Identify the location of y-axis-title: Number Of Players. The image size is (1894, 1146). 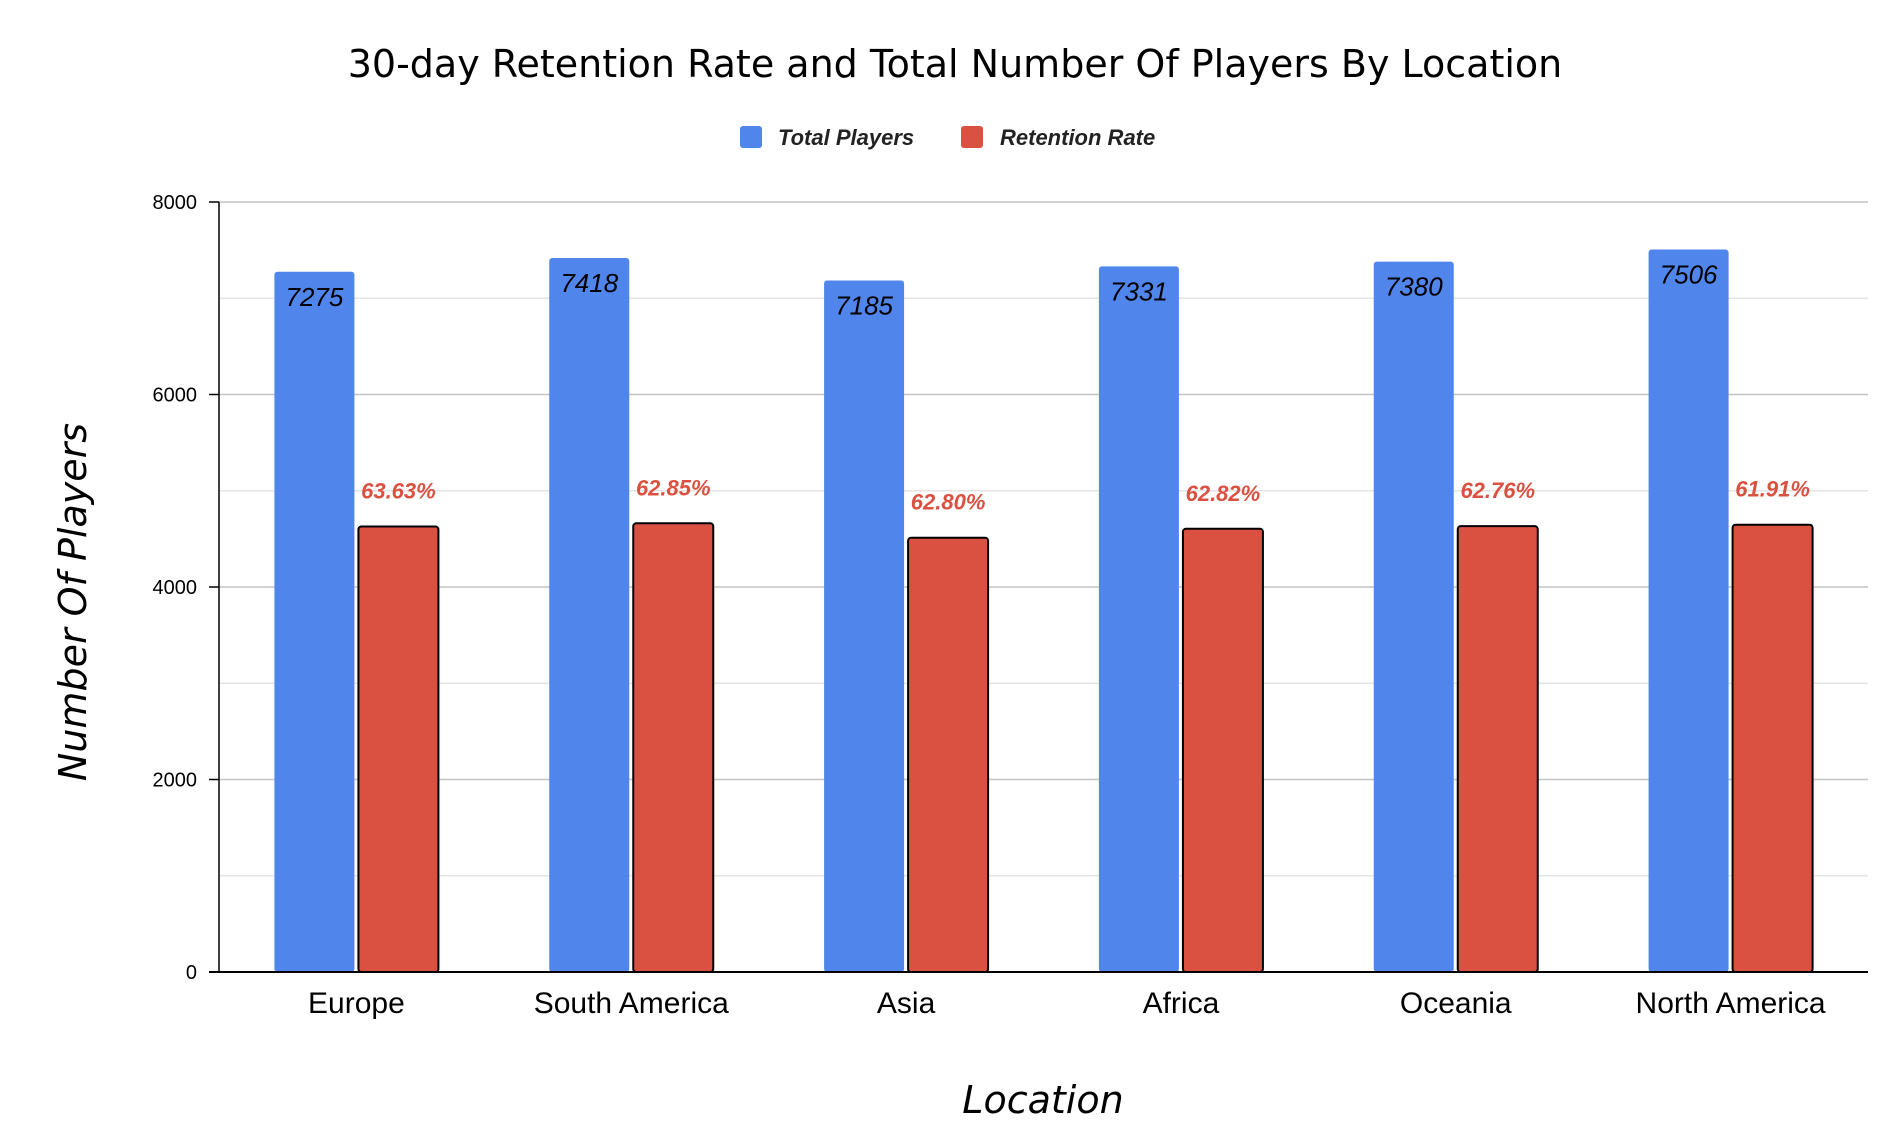
(73, 602).